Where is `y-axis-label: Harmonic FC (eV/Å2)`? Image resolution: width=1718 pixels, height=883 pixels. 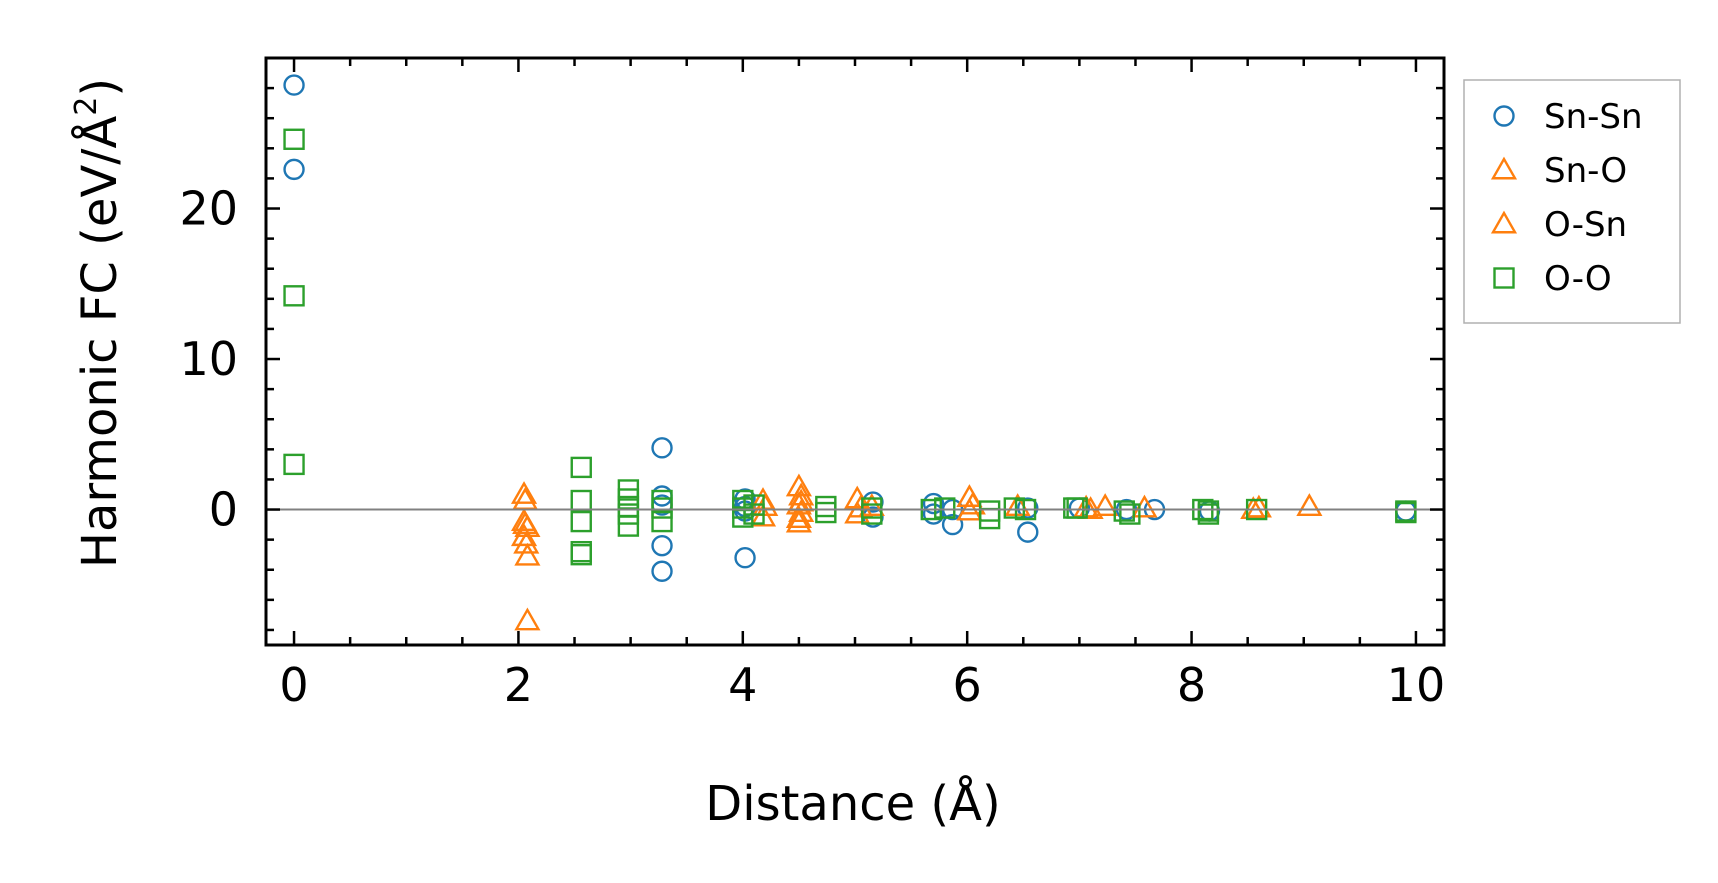
y-axis-label: Harmonic FC (eV/Å2) is located at coordinates (98, 323).